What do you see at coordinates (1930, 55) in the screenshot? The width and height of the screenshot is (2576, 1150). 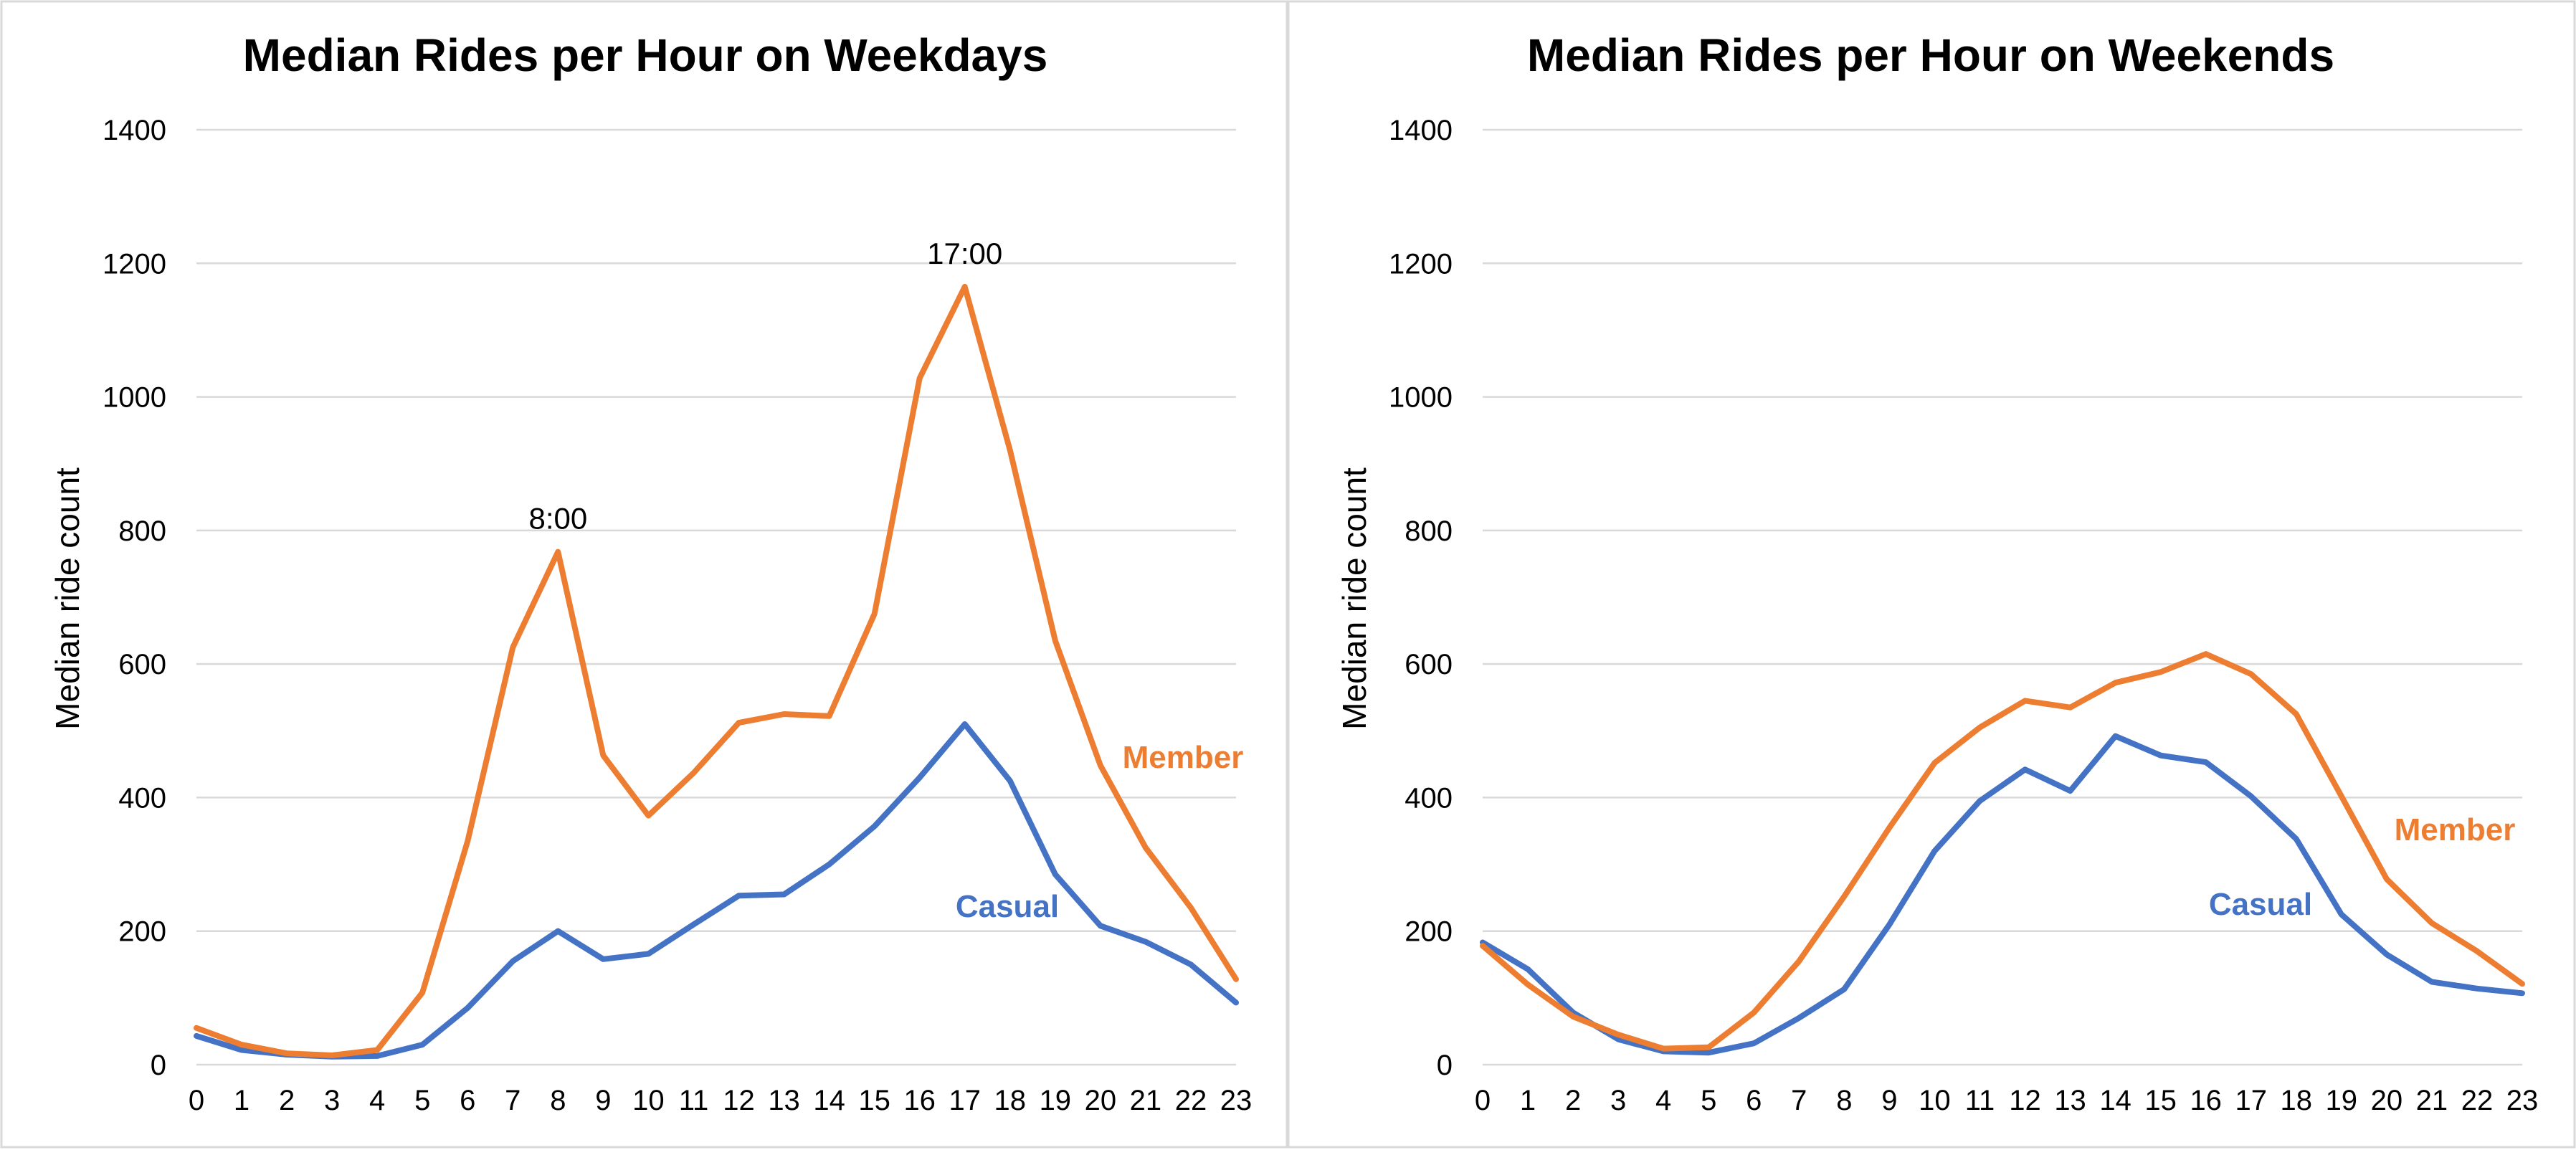 I see `chart-title: Median Rides per Hour on Weekends` at bounding box center [1930, 55].